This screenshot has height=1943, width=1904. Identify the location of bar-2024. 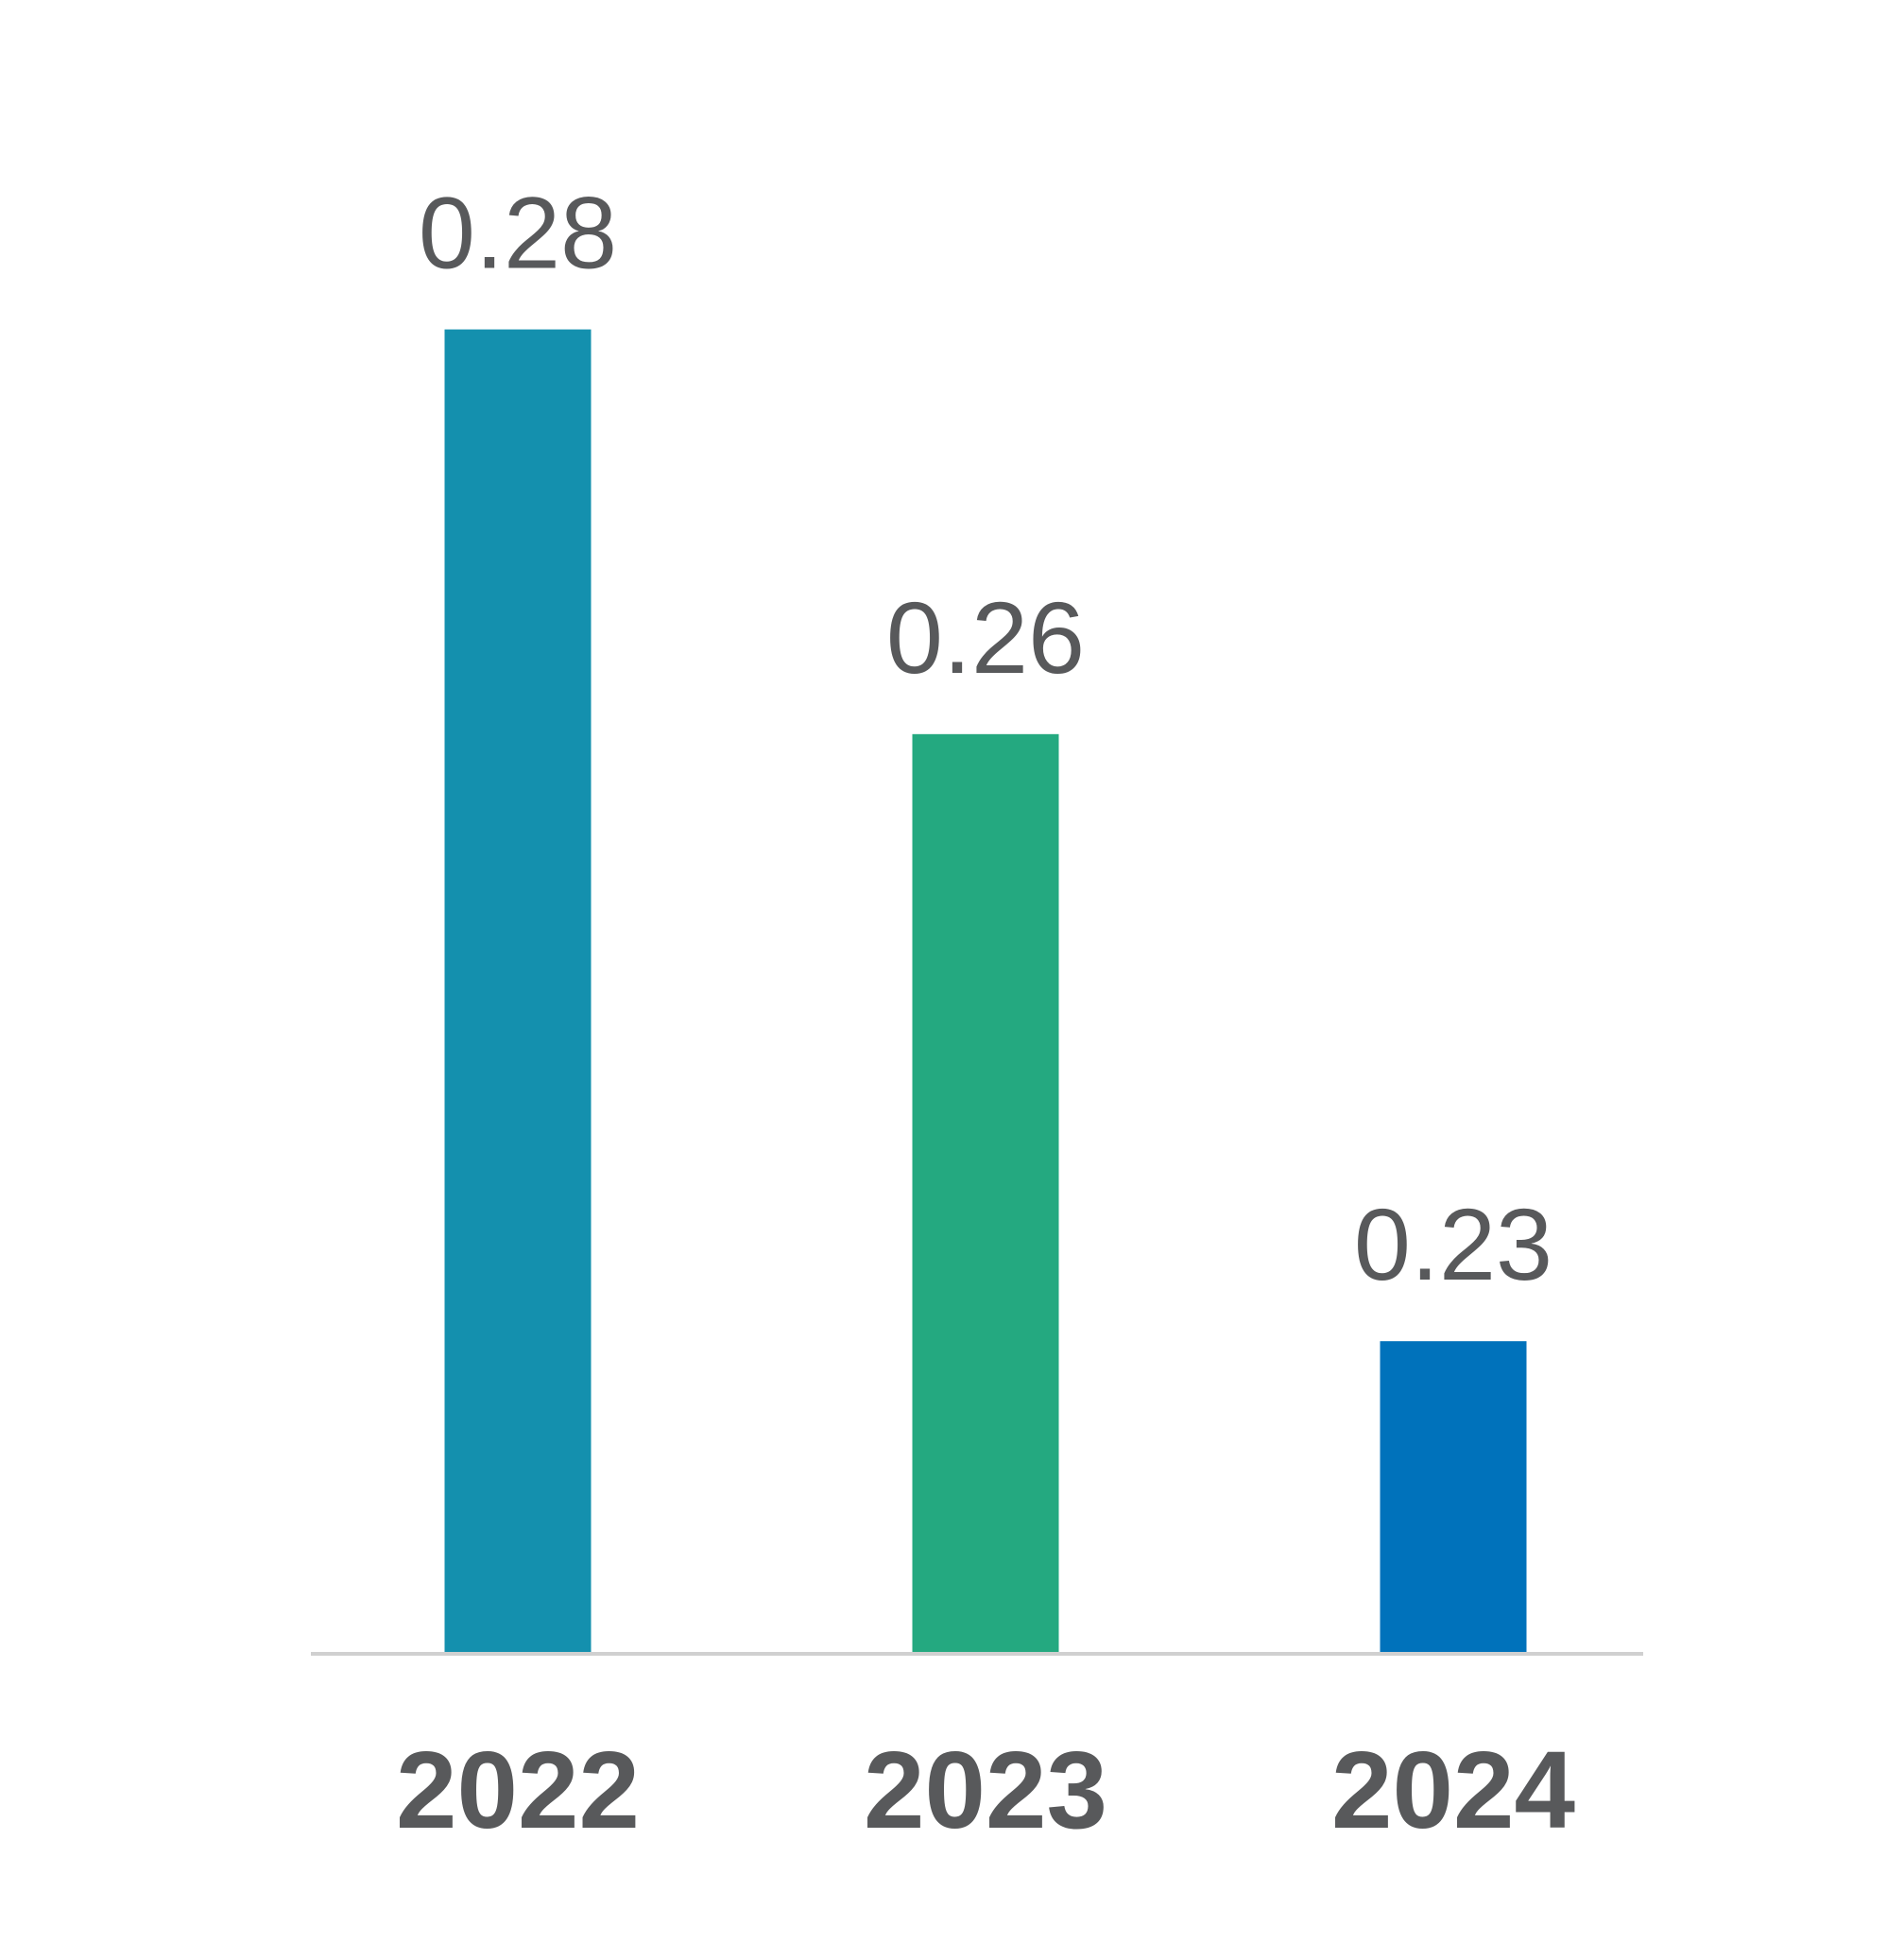
(1453, 1497).